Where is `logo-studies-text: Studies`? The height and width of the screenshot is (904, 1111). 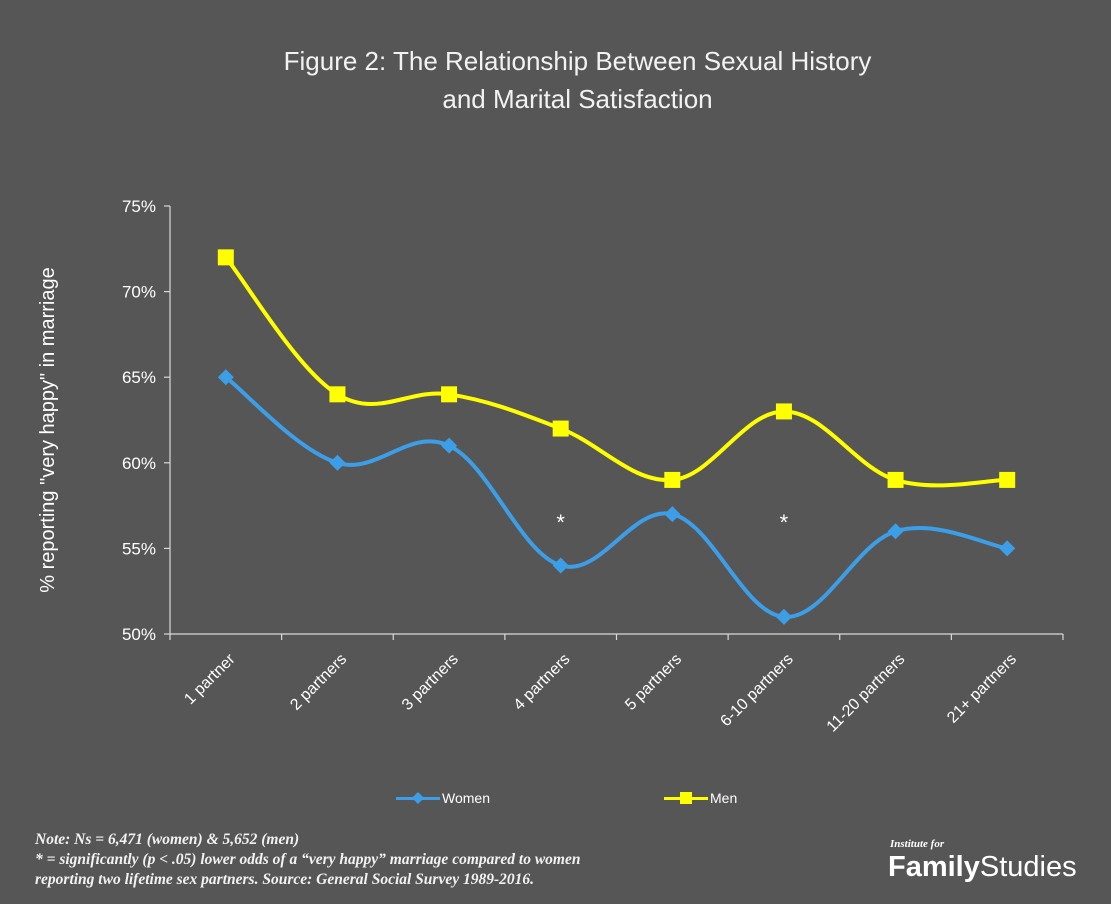 logo-studies-text: Studies is located at coordinates (1028, 867).